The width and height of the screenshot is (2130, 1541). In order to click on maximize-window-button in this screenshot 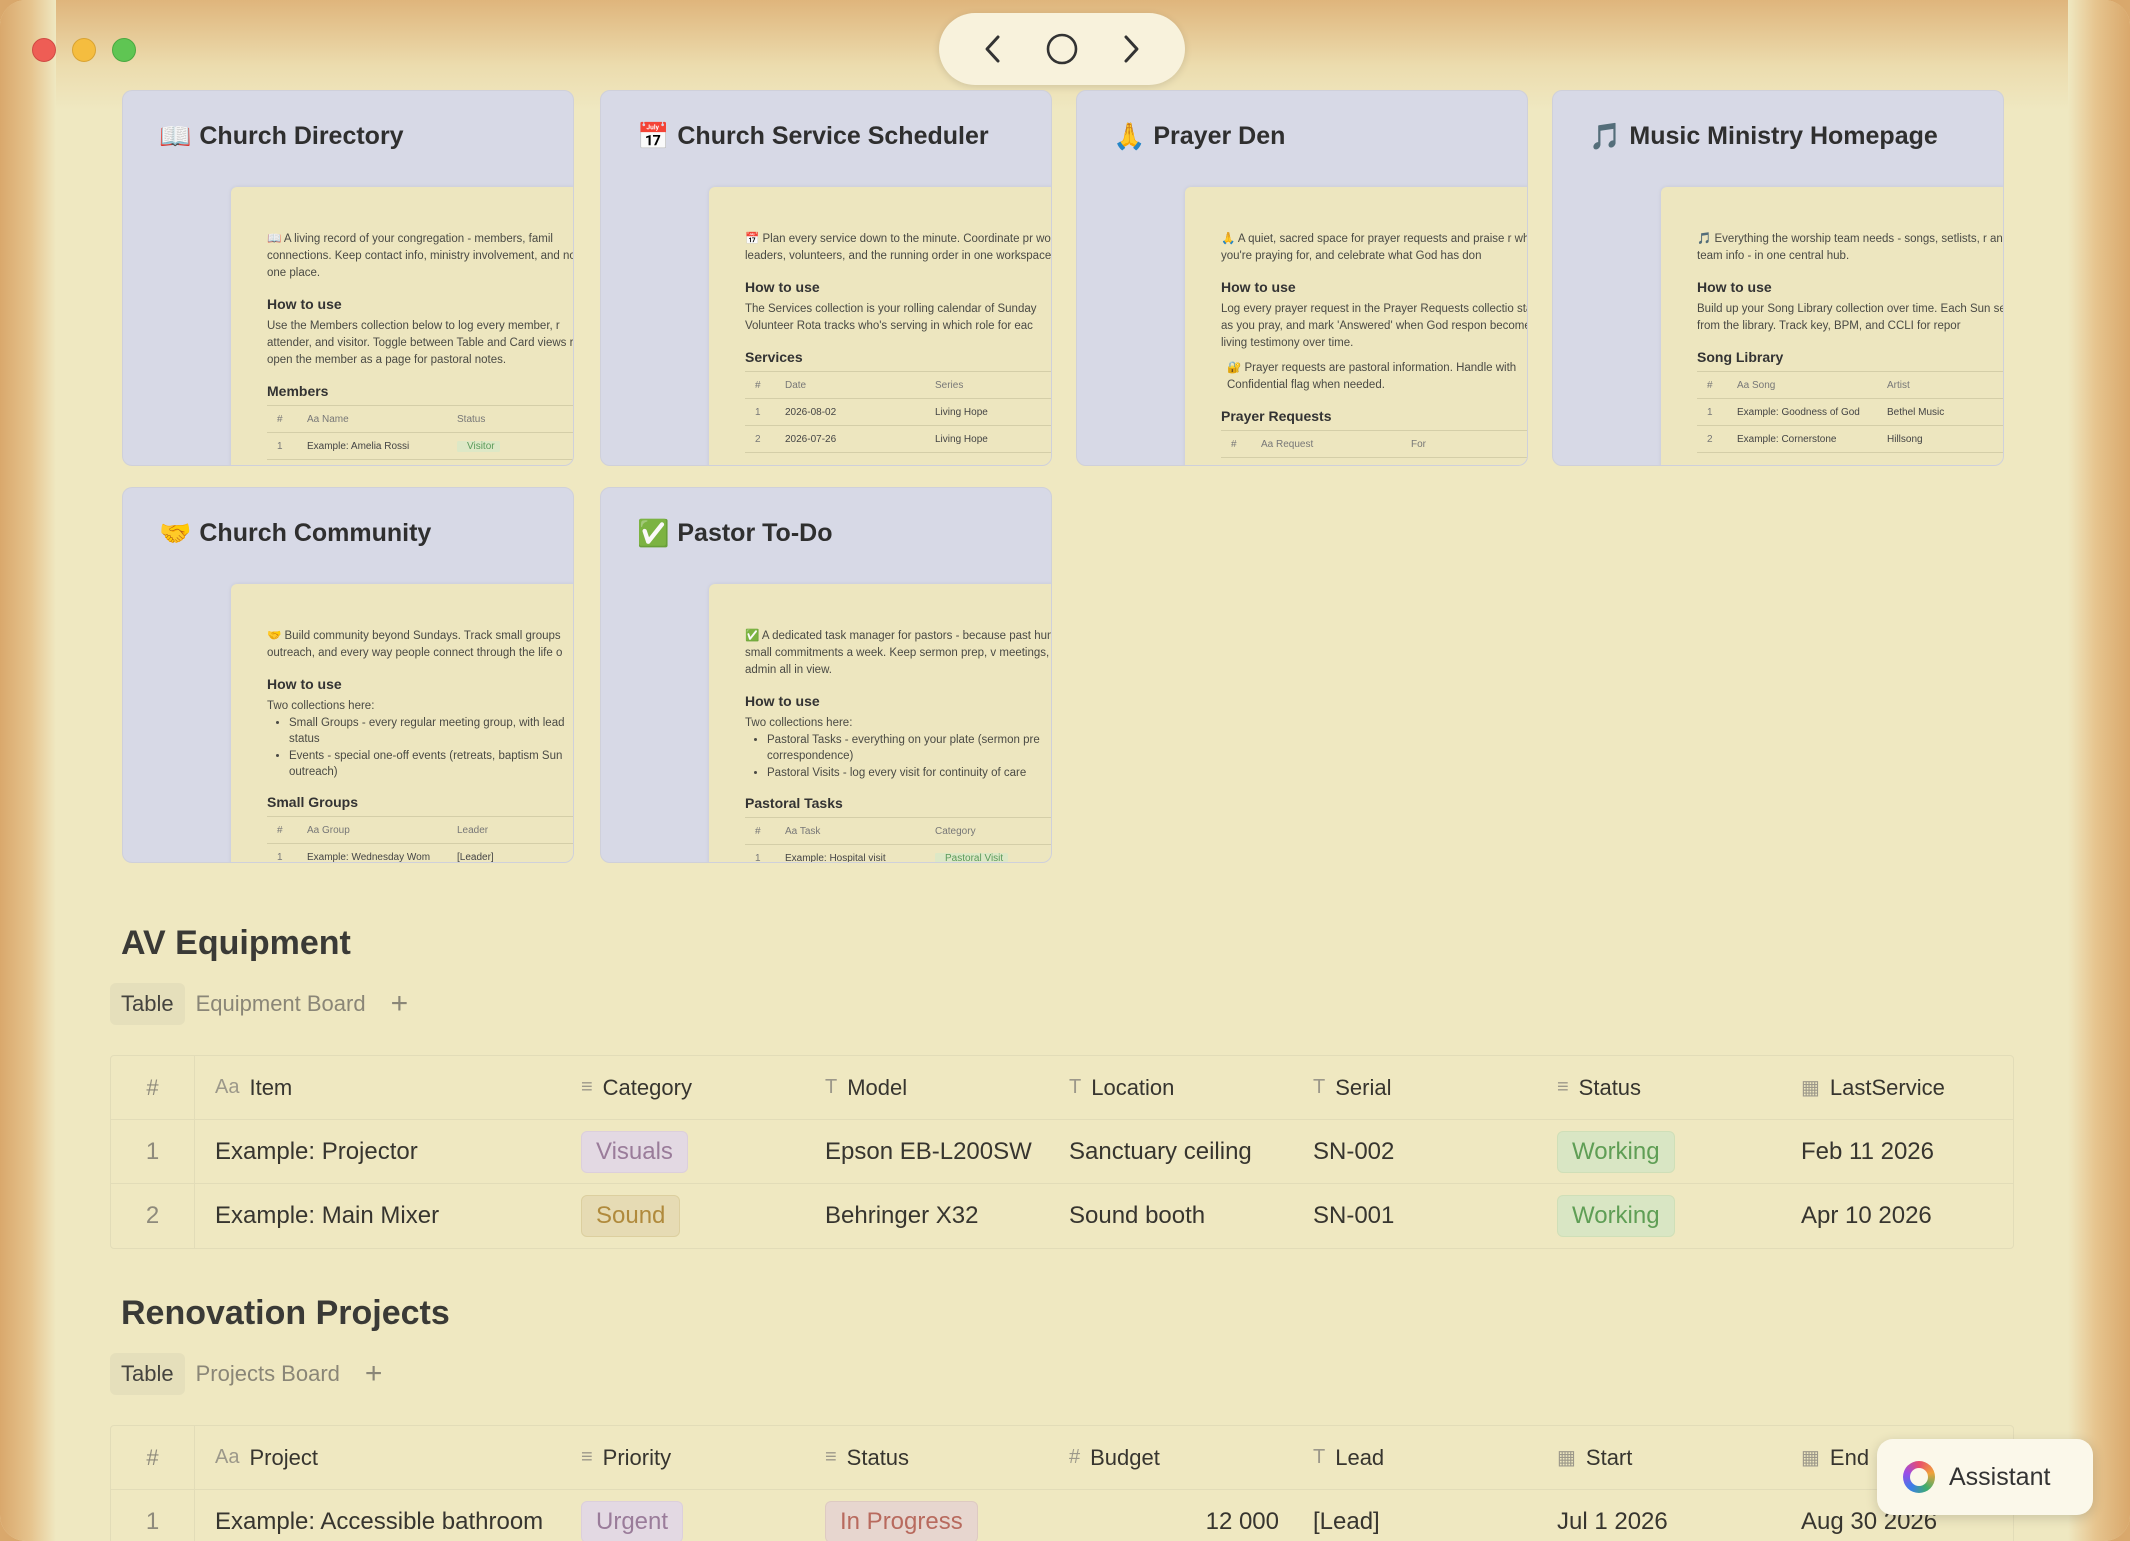, I will do `click(124, 50)`.